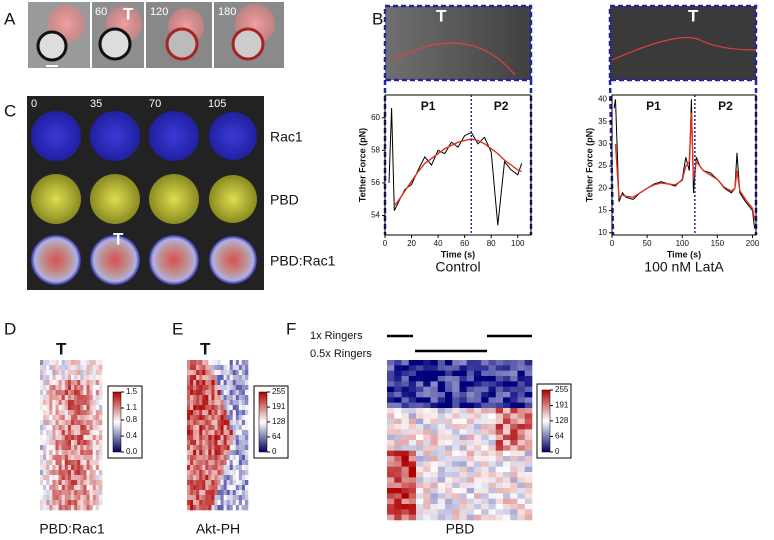 The image size is (774, 540). Describe the element at coordinates (562, 420) in the screenshot. I see `colorbar-tick-label: 128` at that location.